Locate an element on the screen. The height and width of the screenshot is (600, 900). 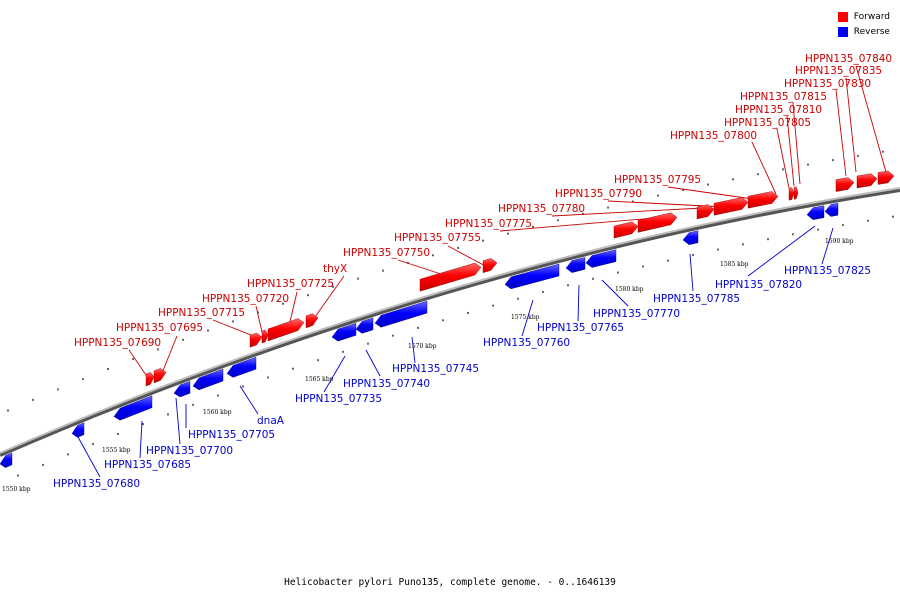
gene-label: HPPN135_07830 is located at coordinates (827, 84).